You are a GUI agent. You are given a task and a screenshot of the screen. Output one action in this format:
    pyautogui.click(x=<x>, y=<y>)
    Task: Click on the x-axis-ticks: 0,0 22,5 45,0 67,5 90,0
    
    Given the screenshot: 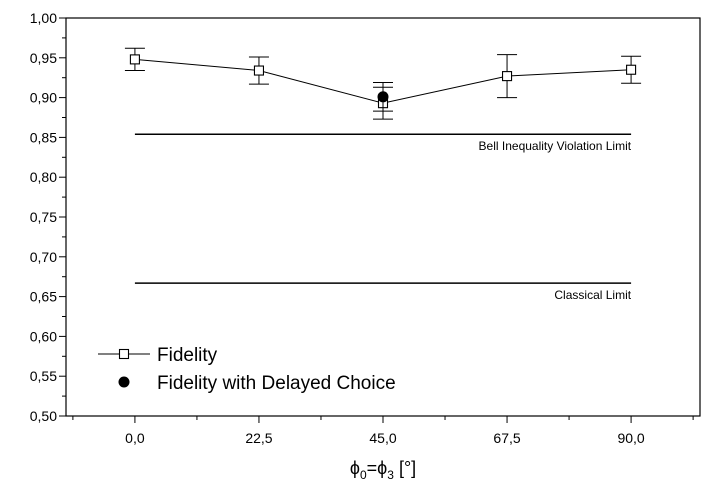 What is the action you would take?
    pyautogui.click(x=383, y=431)
    